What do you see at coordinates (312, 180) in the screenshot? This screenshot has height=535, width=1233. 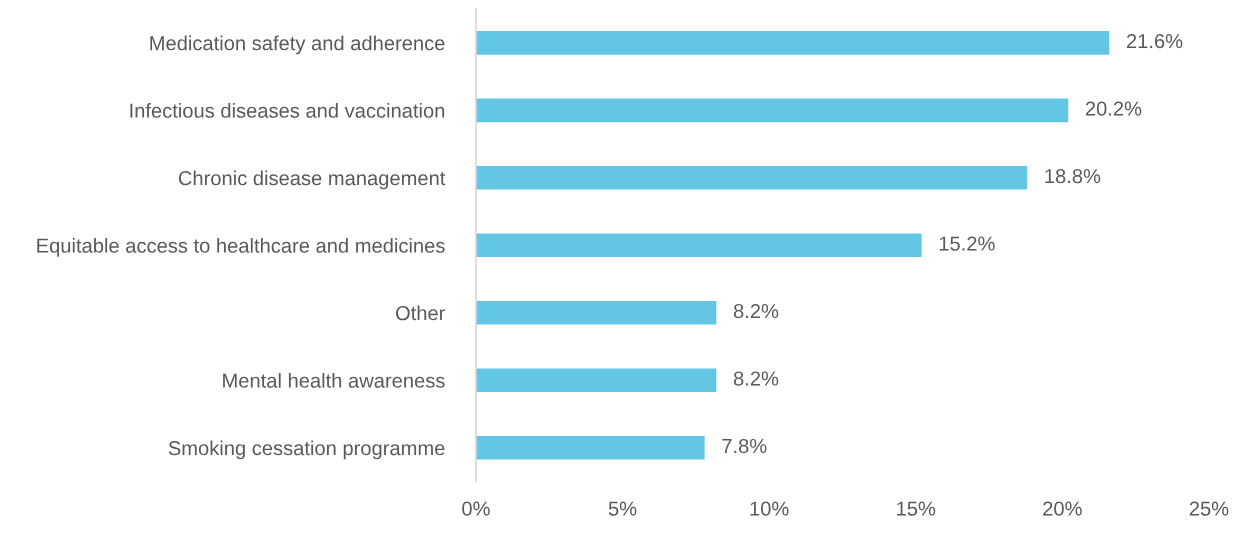 I see `y-tick-label: Chronic disease management` at bounding box center [312, 180].